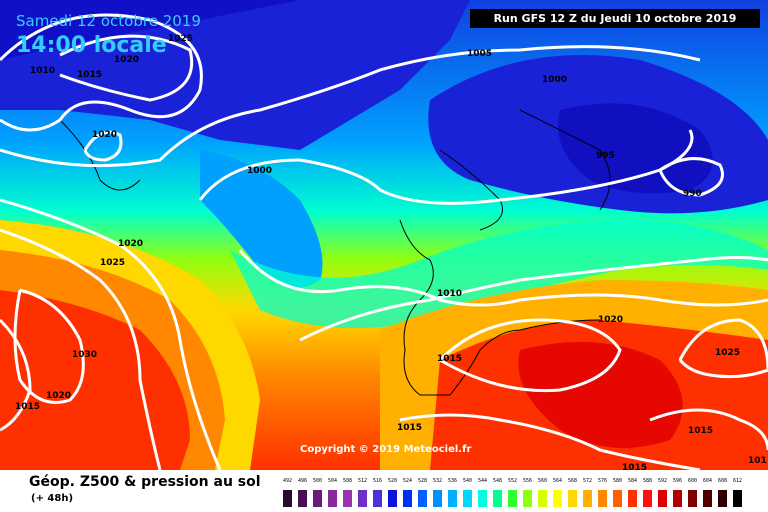 Image resolution: width=768 pixels, height=512 pixels. I want to click on legend-level-label: 608, so click(723, 481).